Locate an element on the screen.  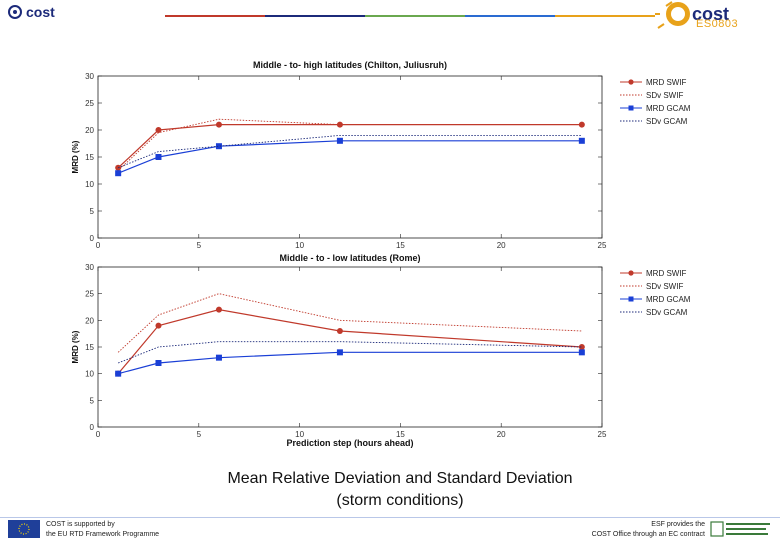
chart-1-xtick-label: 10 is located at coordinates (299, 434).